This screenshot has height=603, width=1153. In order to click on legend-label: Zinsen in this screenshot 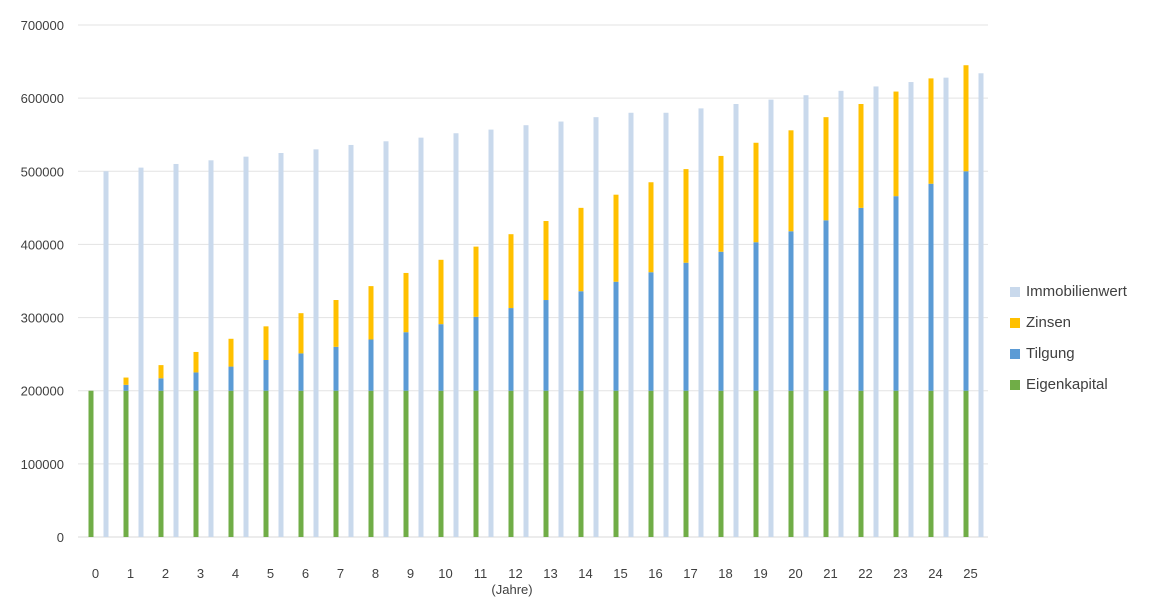, I will do `click(1049, 322)`.